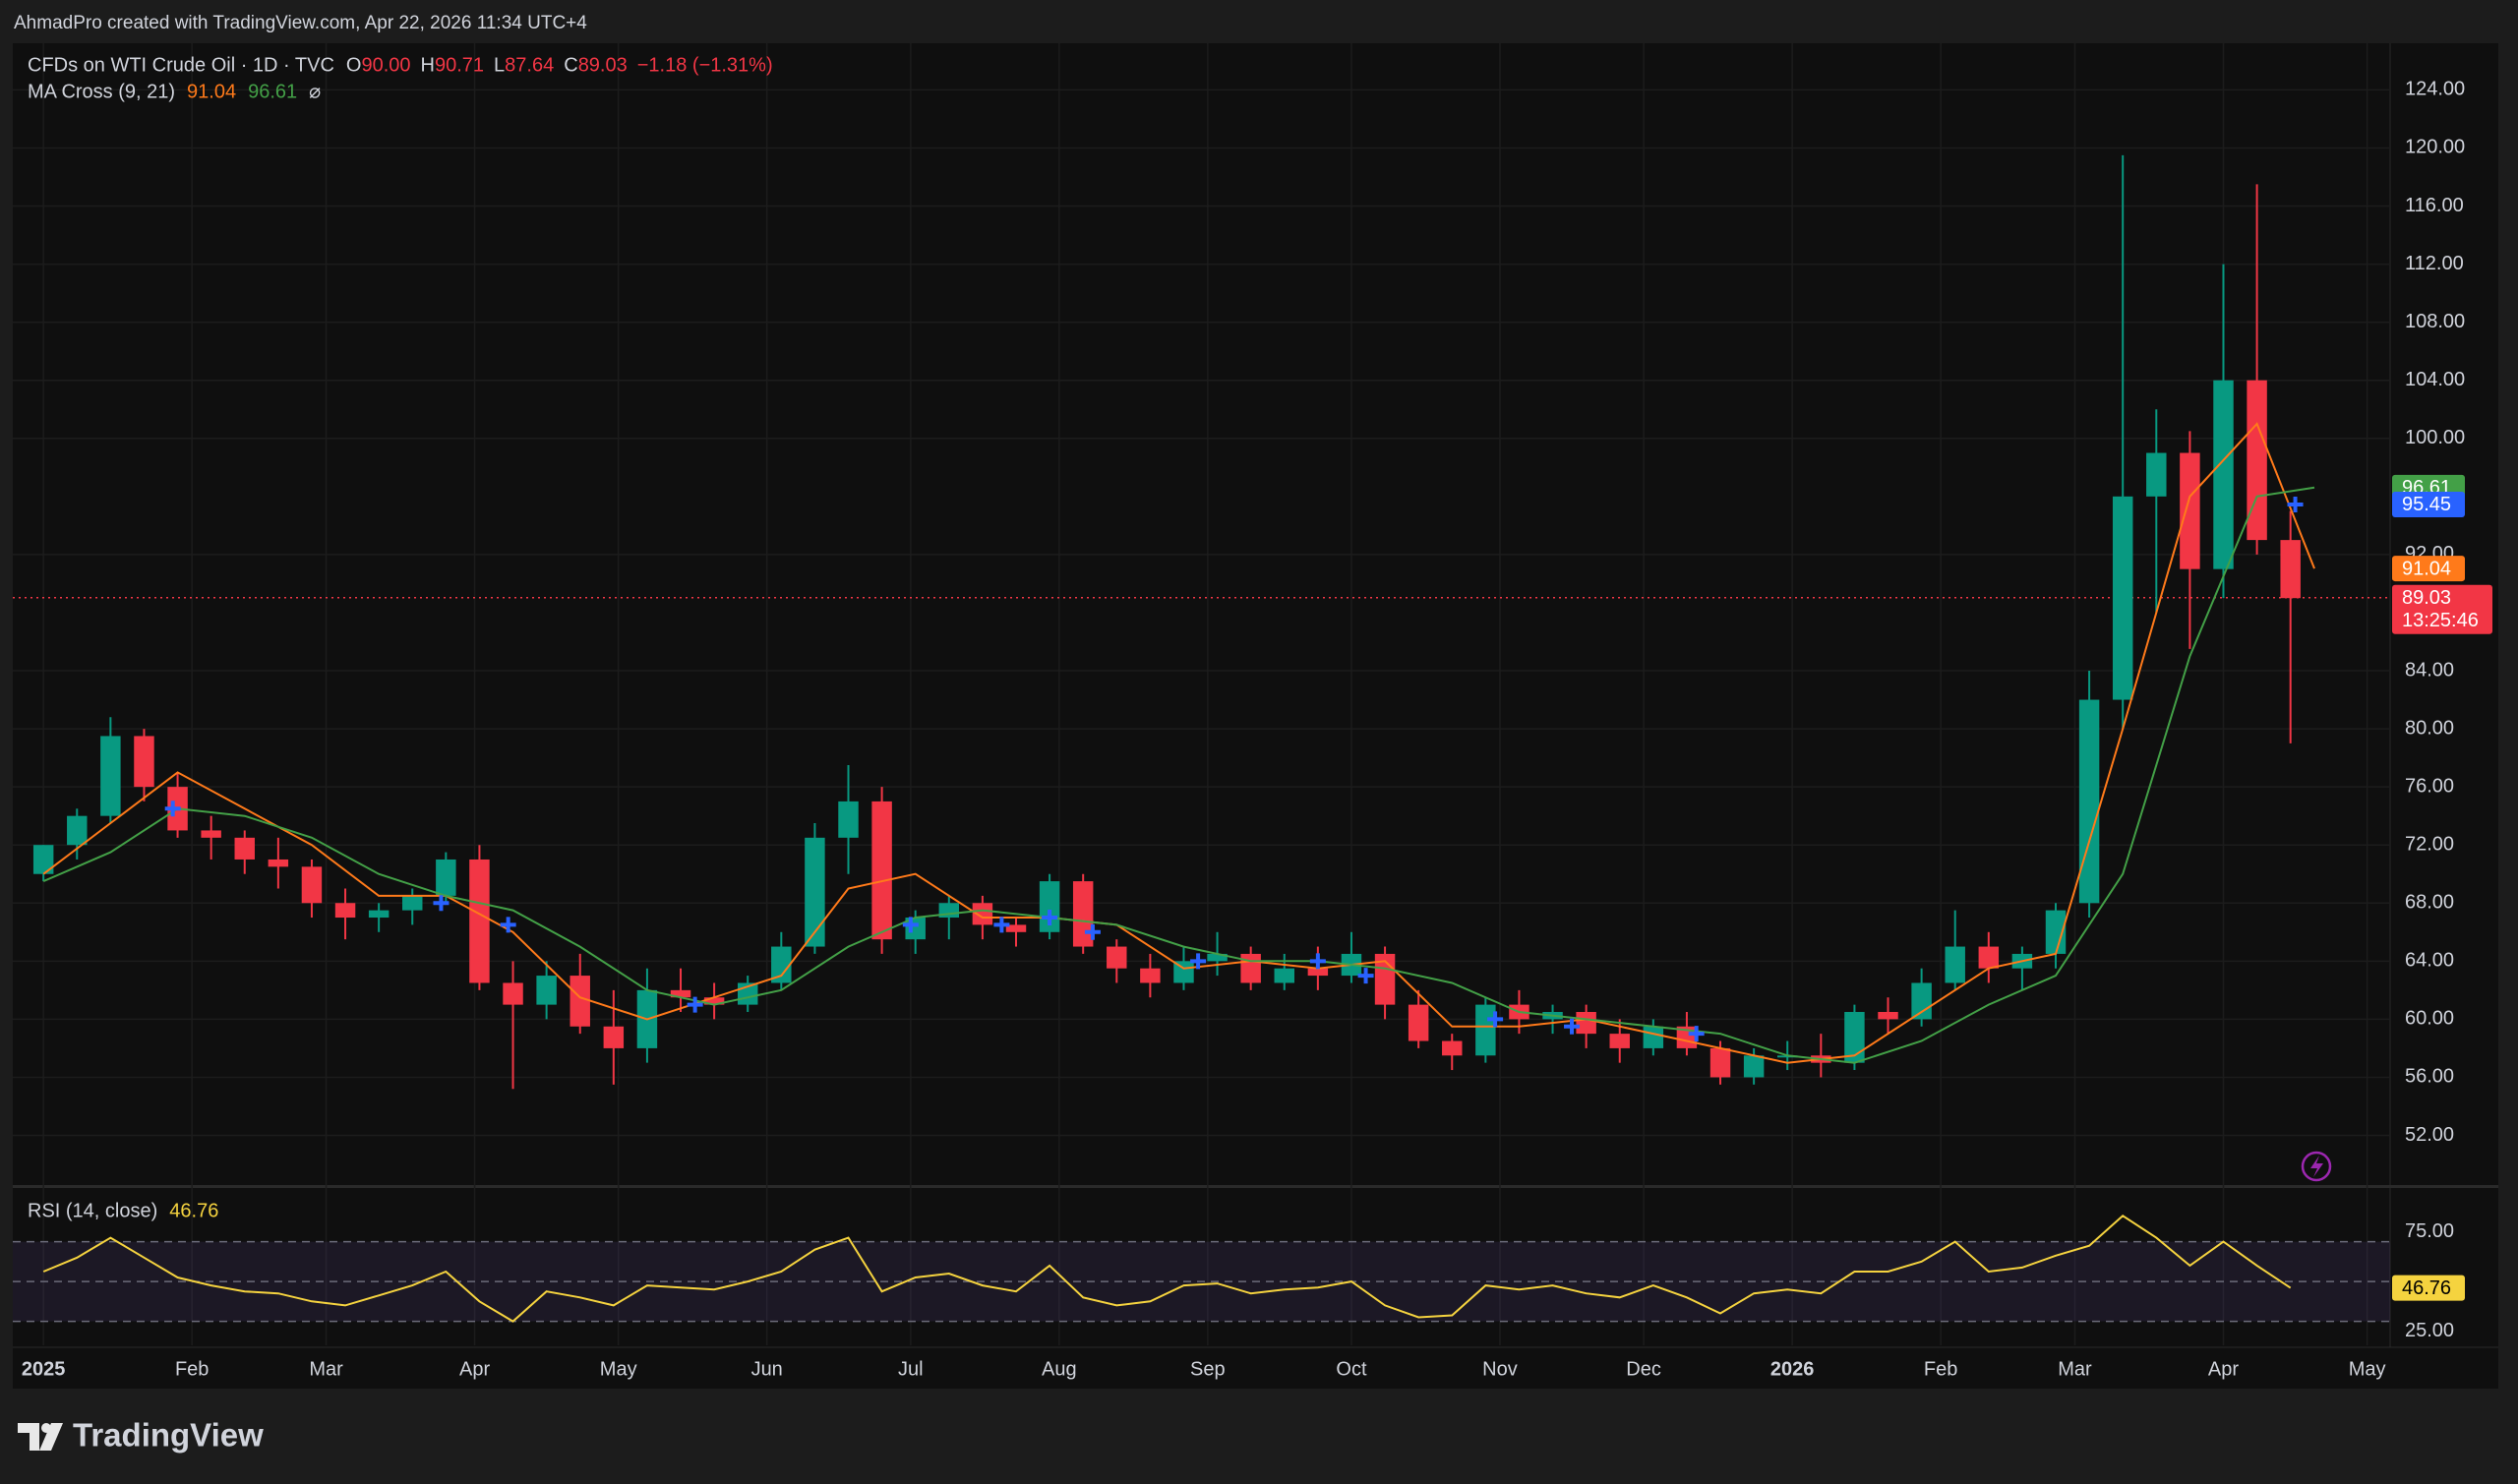  What do you see at coordinates (193, 1211) in the screenshot?
I see `legend-text: 46.76` at bounding box center [193, 1211].